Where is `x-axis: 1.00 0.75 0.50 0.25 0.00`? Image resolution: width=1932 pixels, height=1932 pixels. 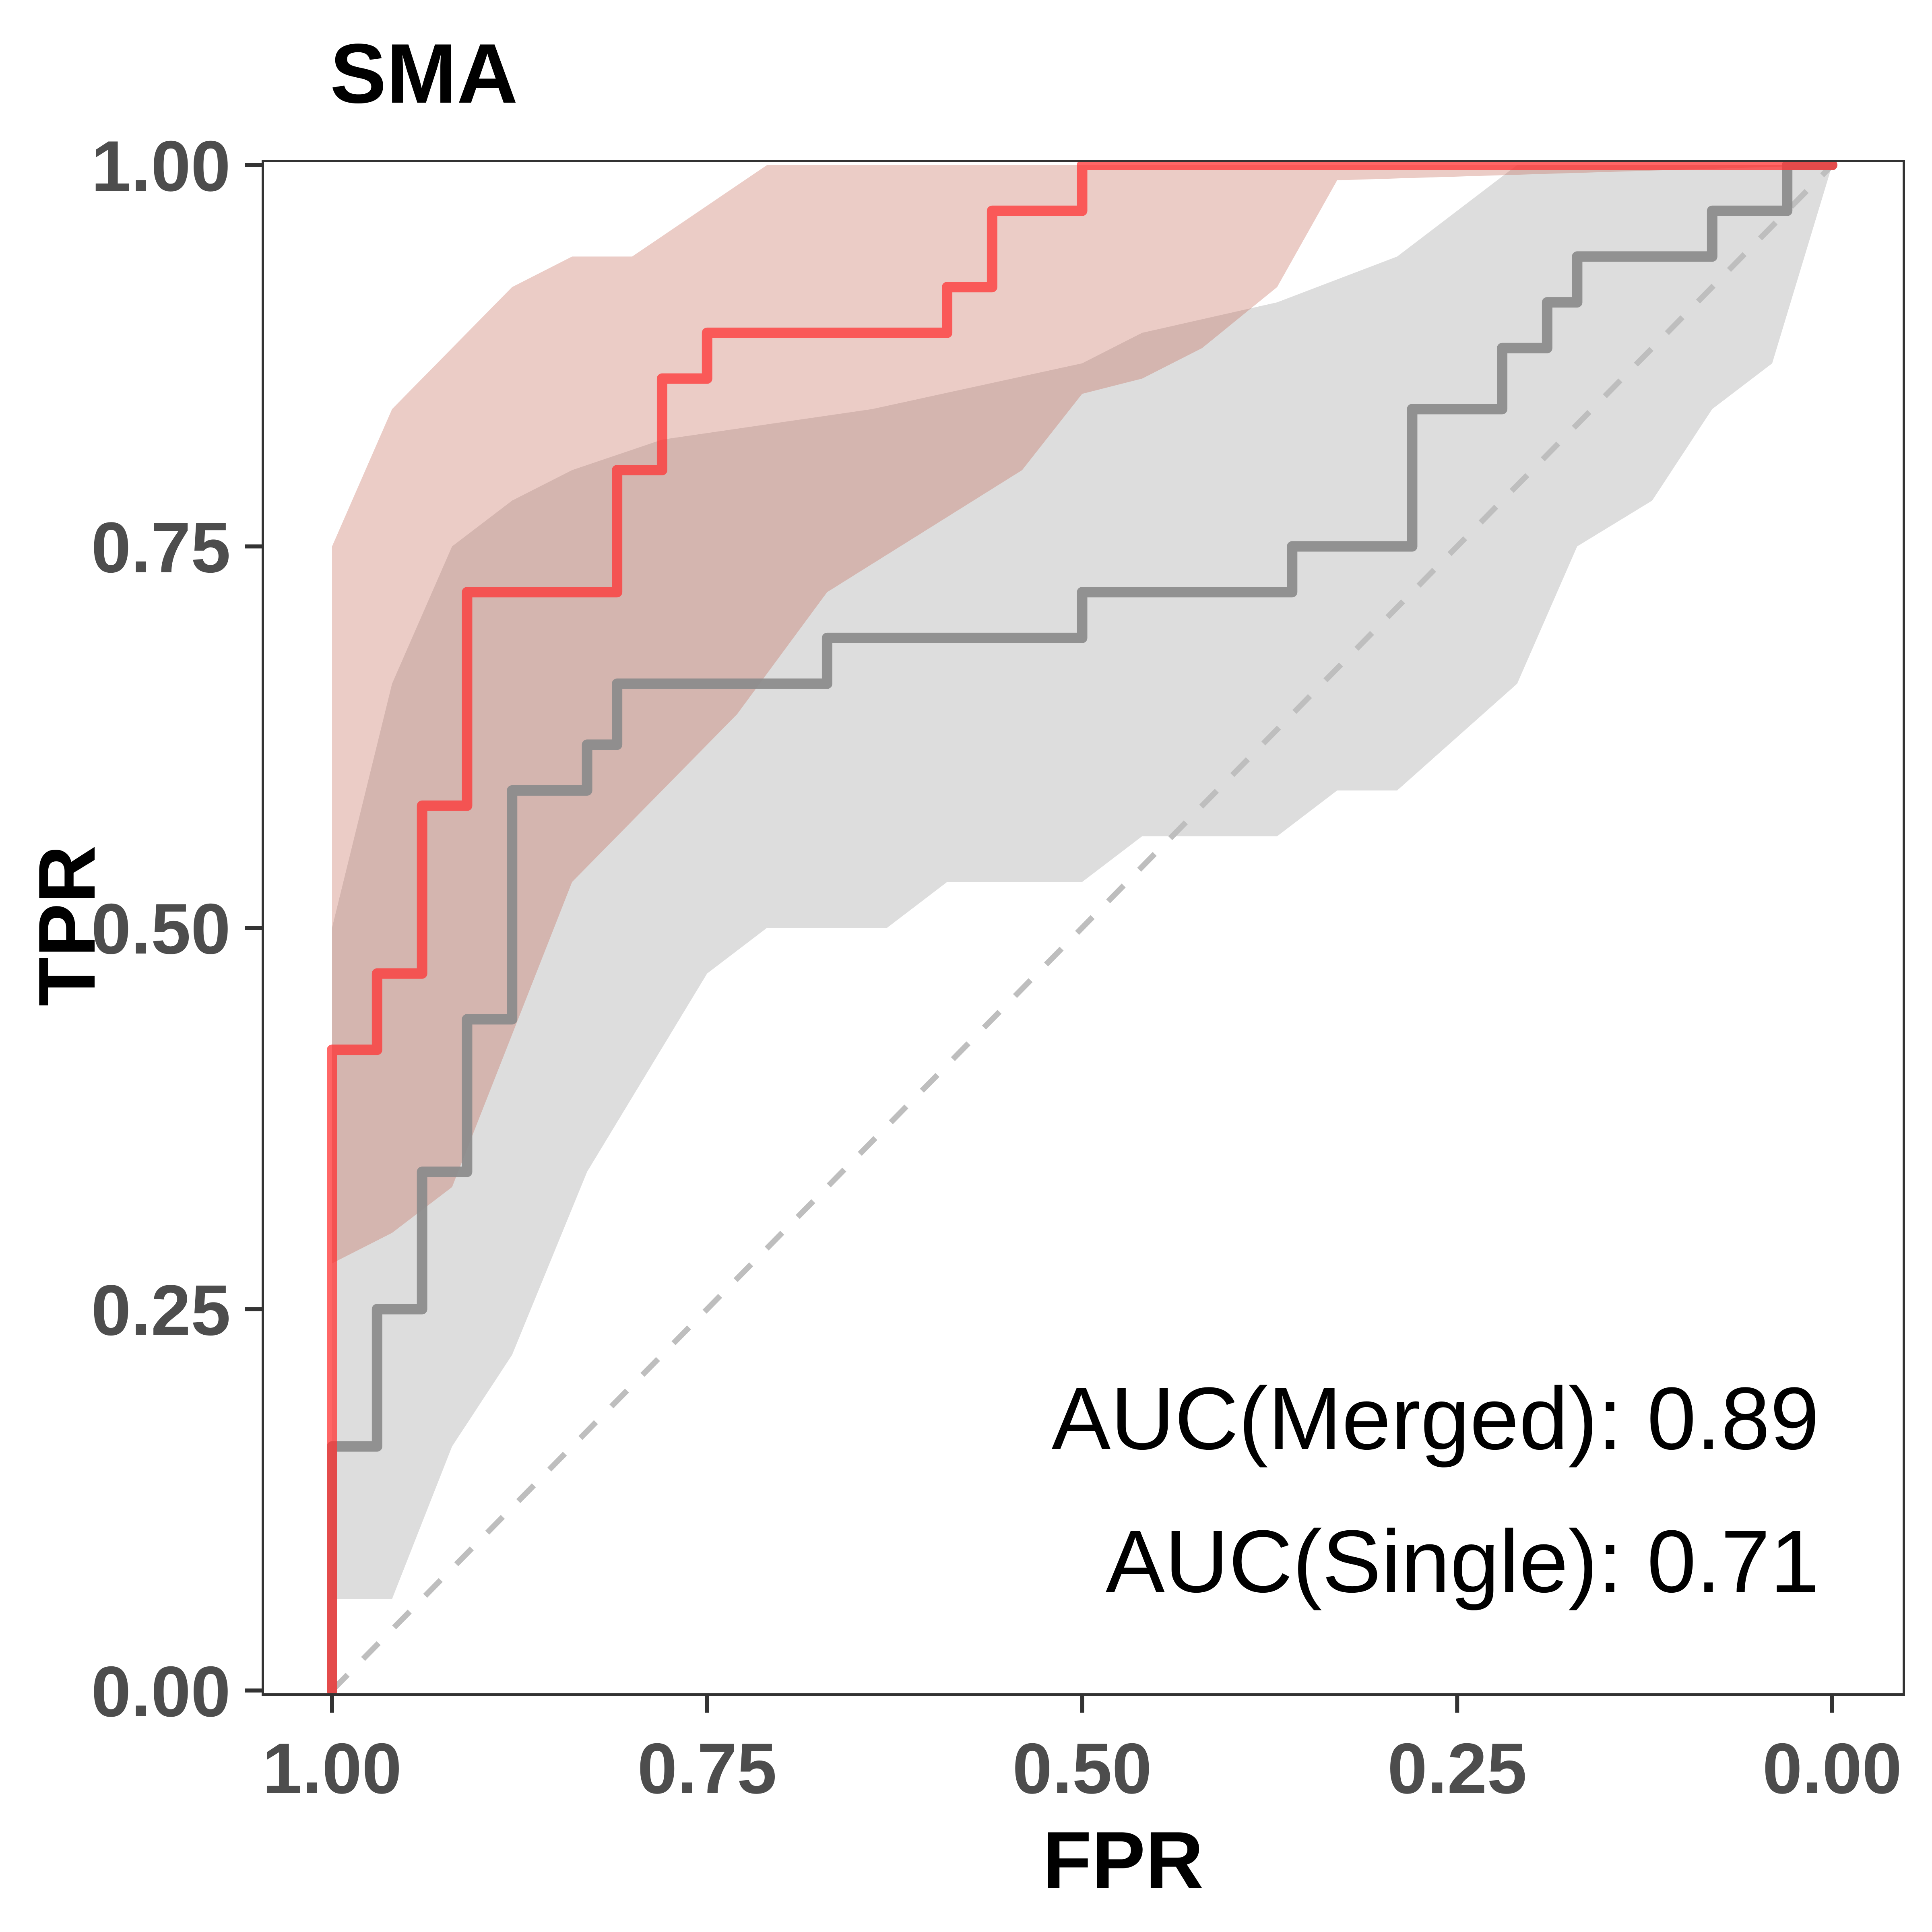
x-axis: 1.00 0.75 0.50 0.25 0.00 is located at coordinates (1082, 1751).